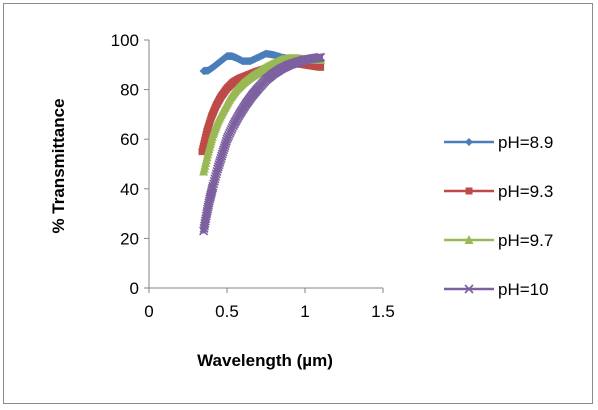  I want to click on legend-label: pH=10, so click(523, 289).